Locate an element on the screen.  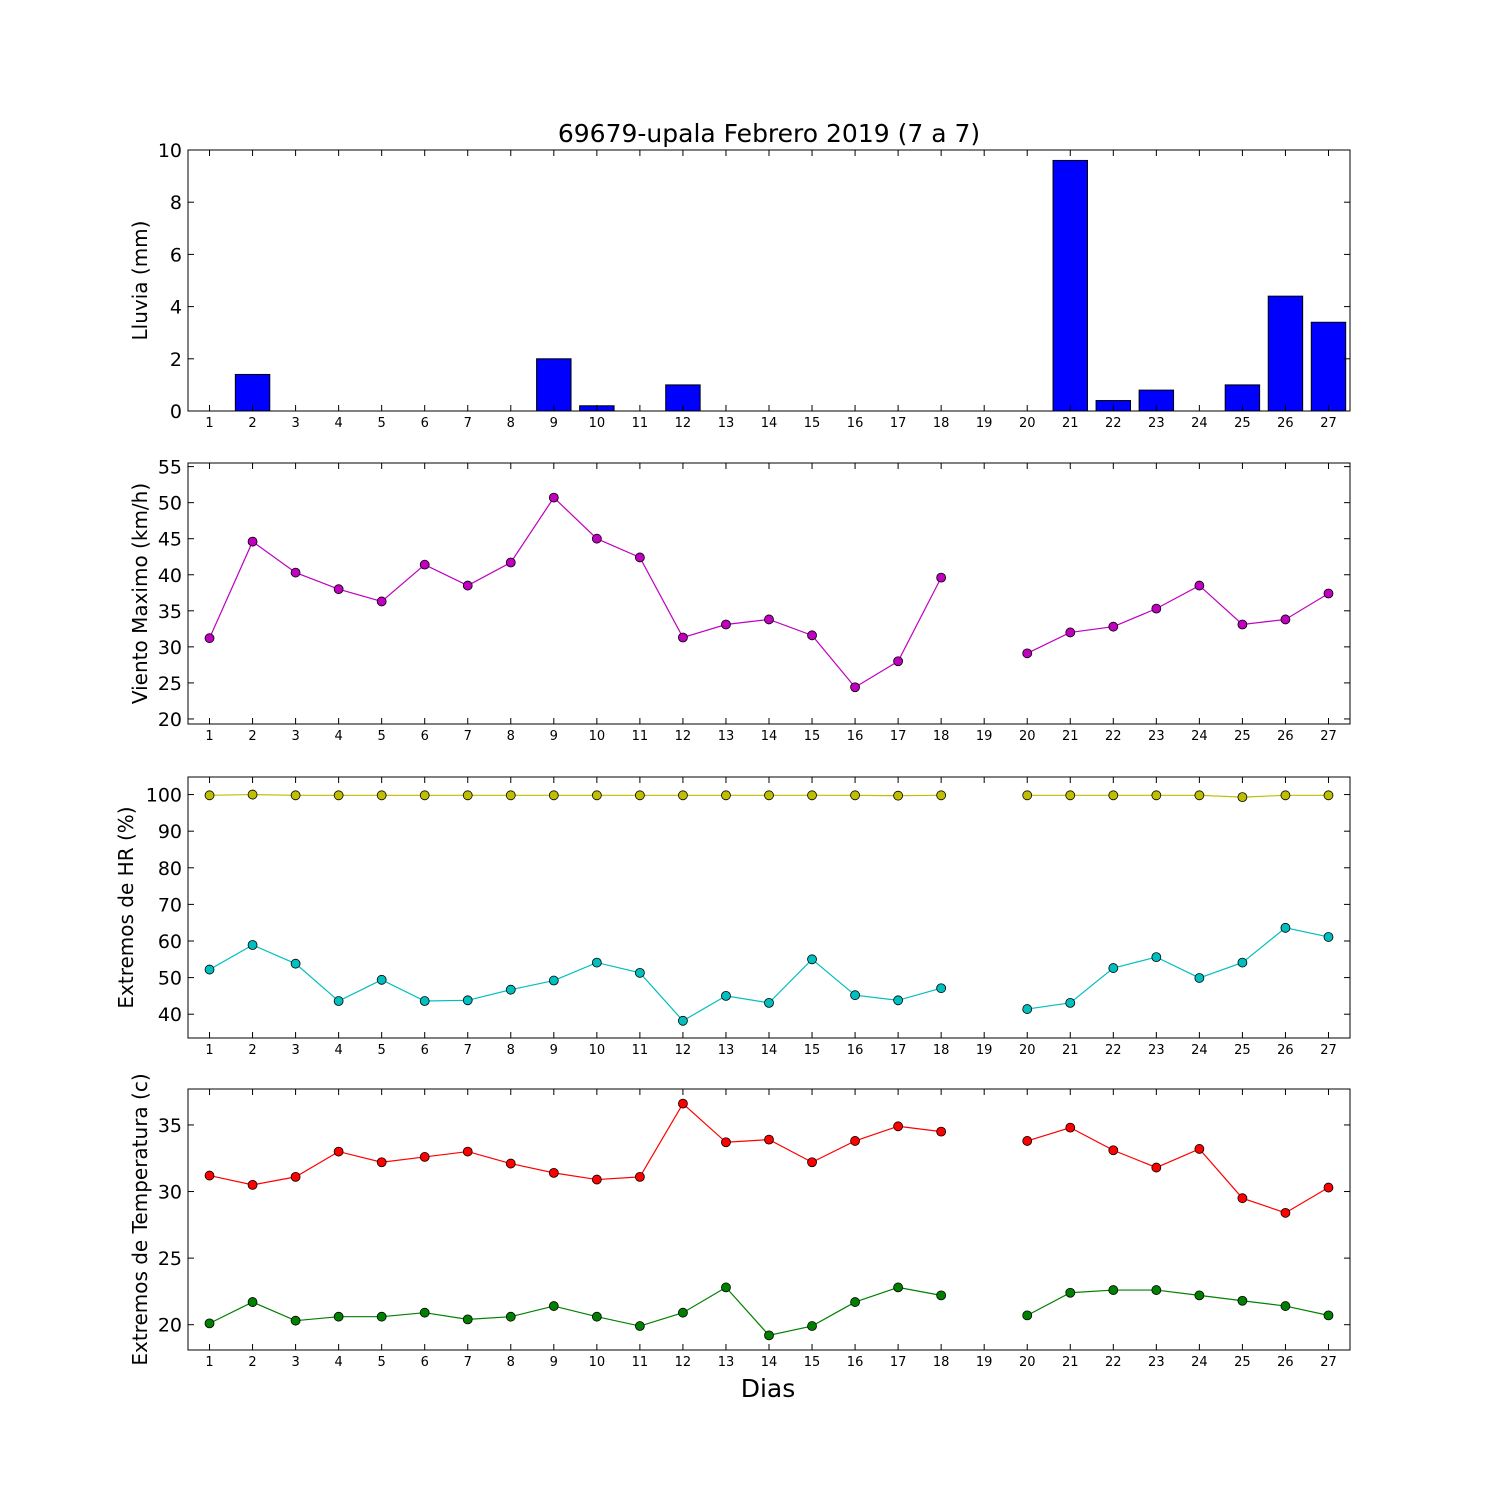
x-tick-label: 20 is located at coordinates (1027, 1362).